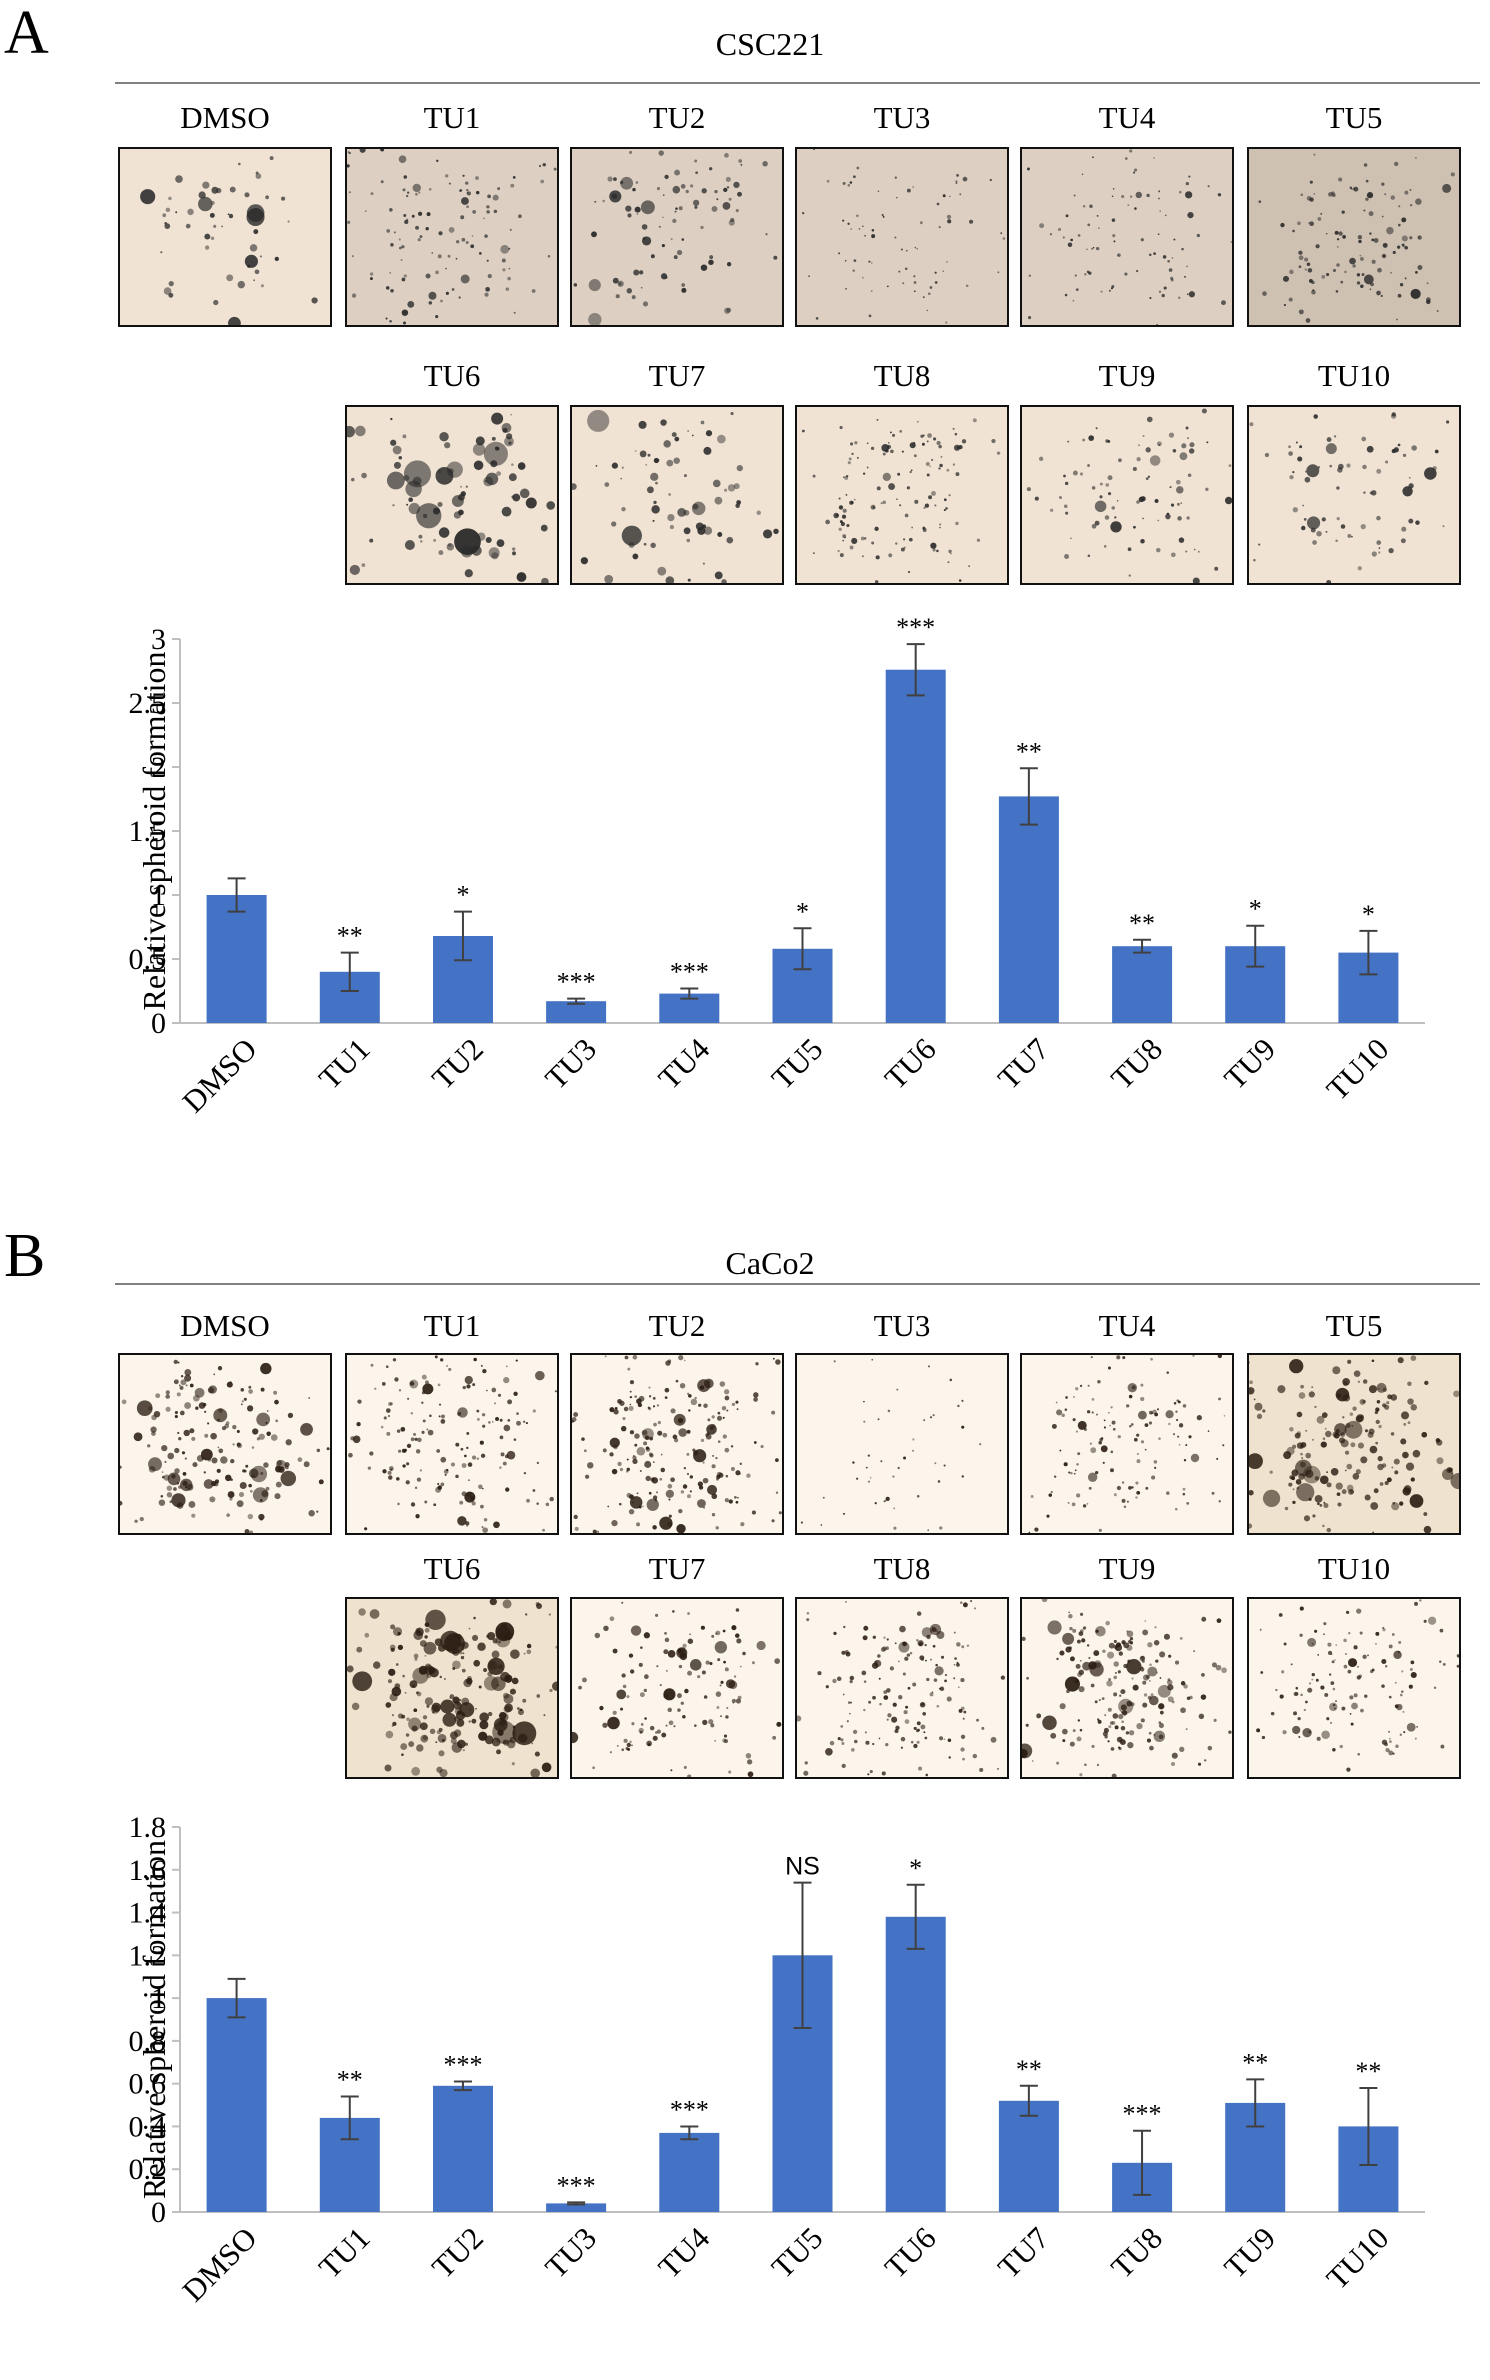 Image resolution: width=1490 pixels, height=2380 pixels. Describe the element at coordinates (148, 831) in the screenshot. I see `y-tick-label: 1.5` at that location.